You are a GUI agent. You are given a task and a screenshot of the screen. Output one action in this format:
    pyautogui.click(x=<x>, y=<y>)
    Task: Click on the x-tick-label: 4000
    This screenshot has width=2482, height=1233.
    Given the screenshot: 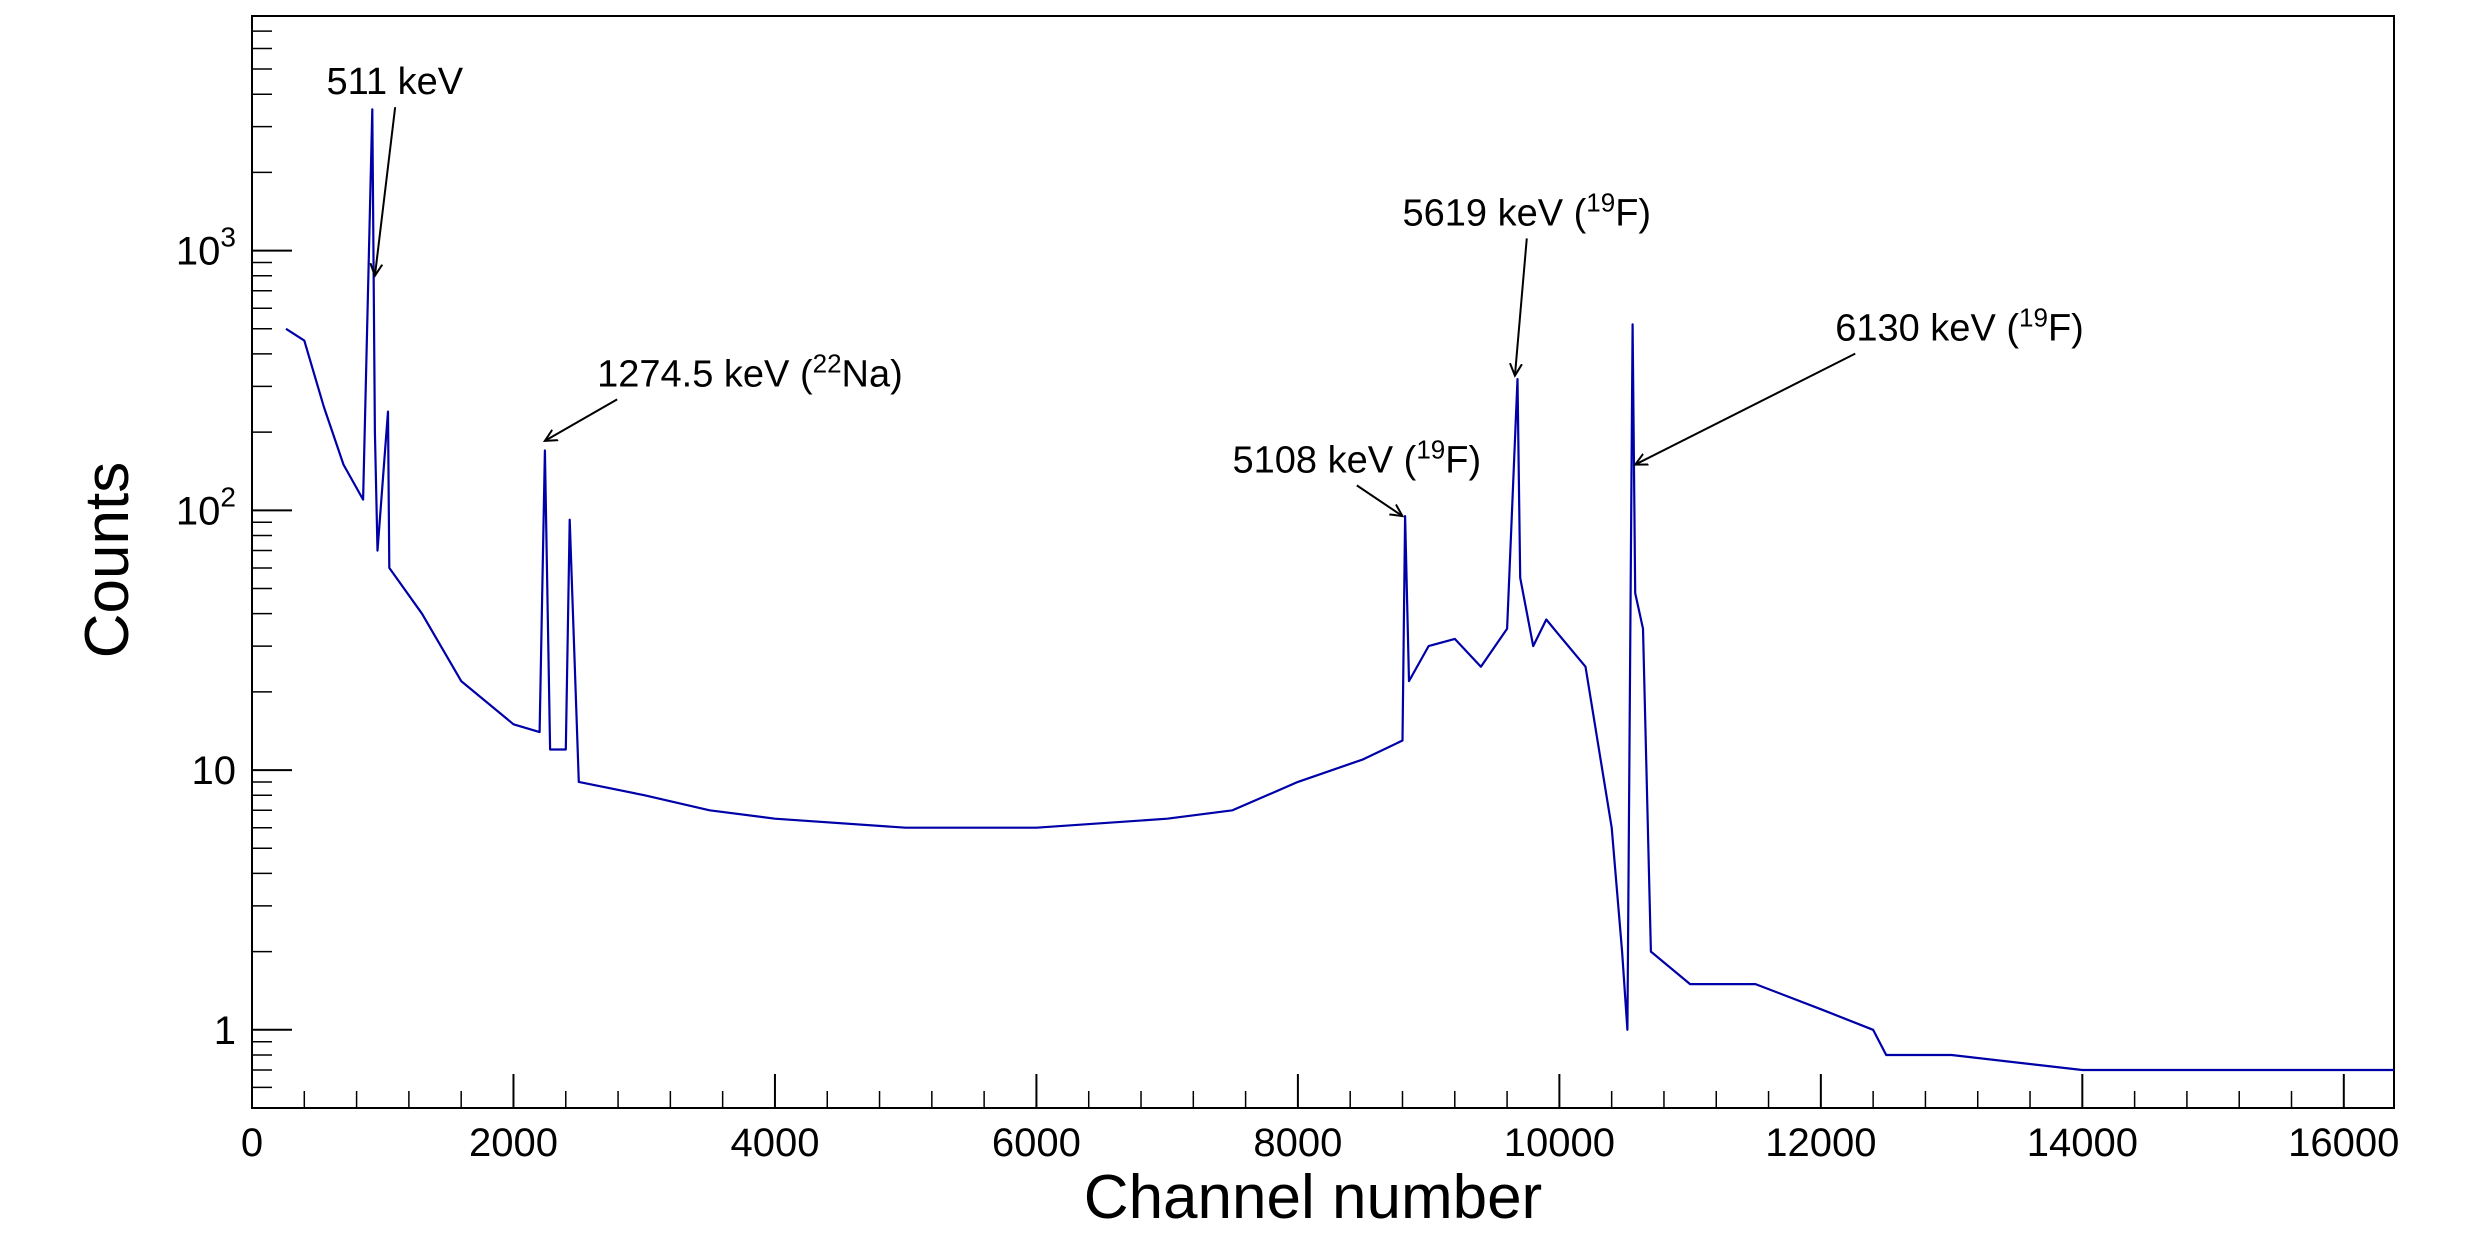 What is the action you would take?
    pyautogui.click(x=774, y=1143)
    